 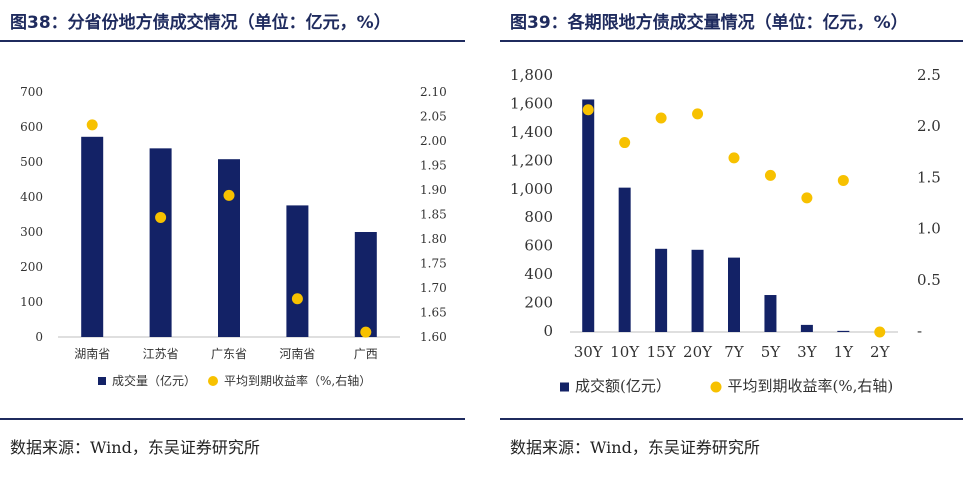 What do you see at coordinates (623, 386) in the screenshot?
I see `right-legend-bar-label: 成交额(亿元）` at bounding box center [623, 386].